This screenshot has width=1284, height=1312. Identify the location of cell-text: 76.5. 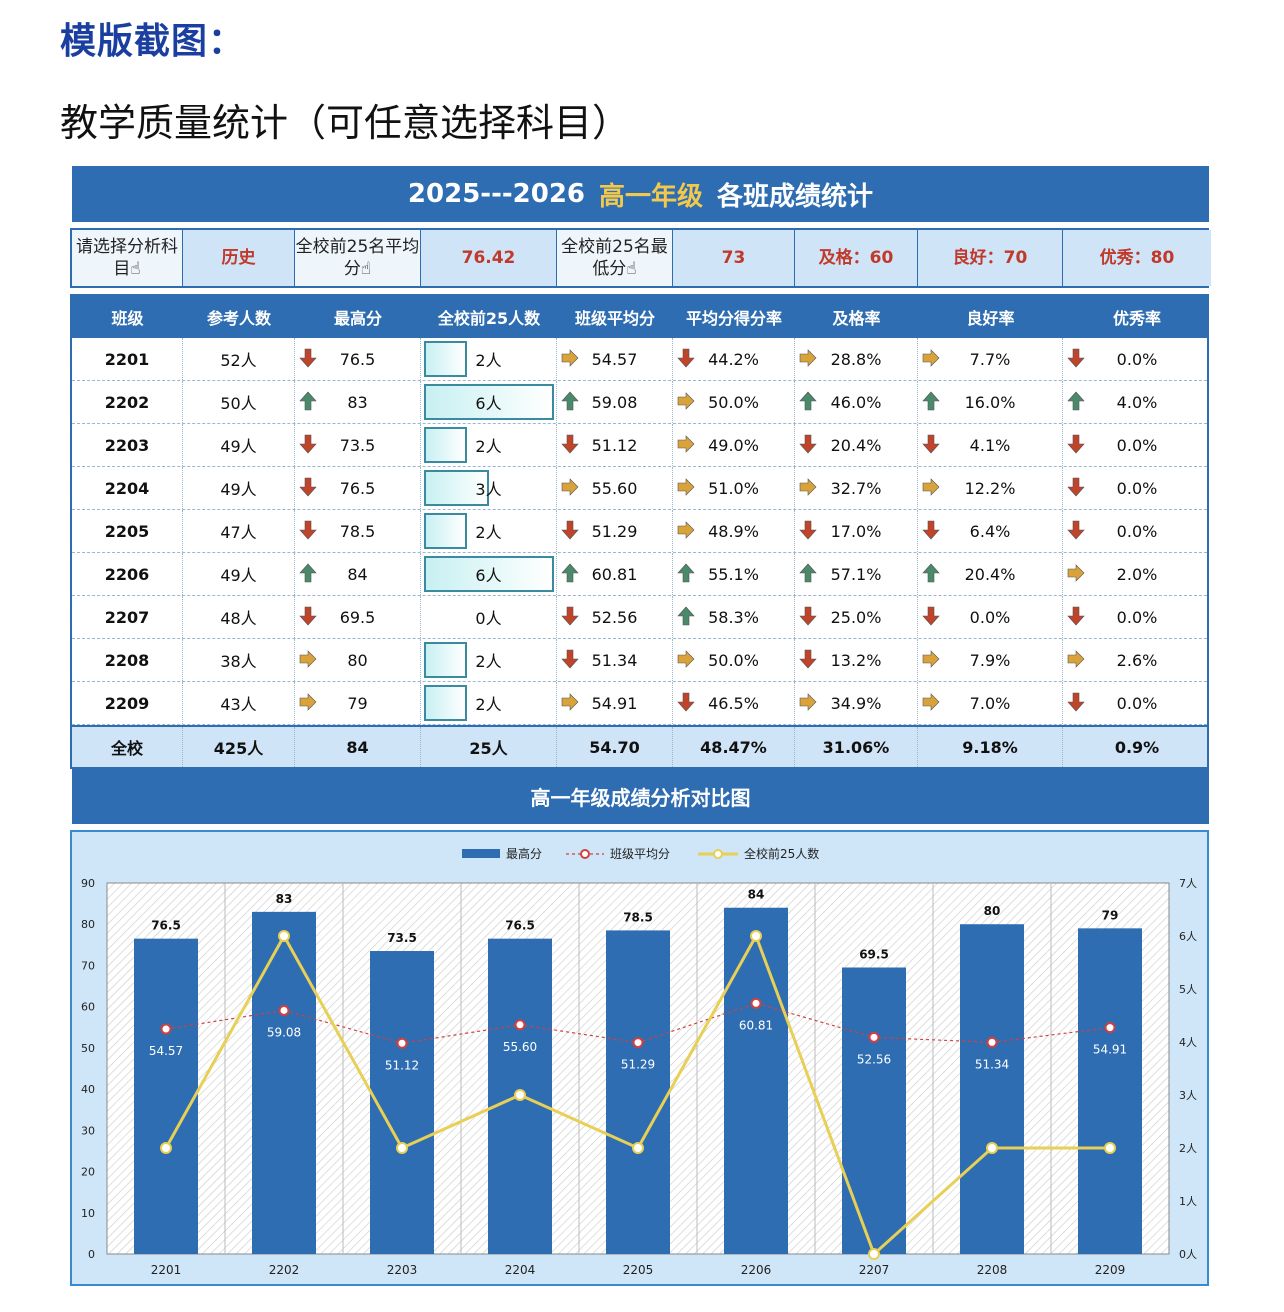
(357, 359).